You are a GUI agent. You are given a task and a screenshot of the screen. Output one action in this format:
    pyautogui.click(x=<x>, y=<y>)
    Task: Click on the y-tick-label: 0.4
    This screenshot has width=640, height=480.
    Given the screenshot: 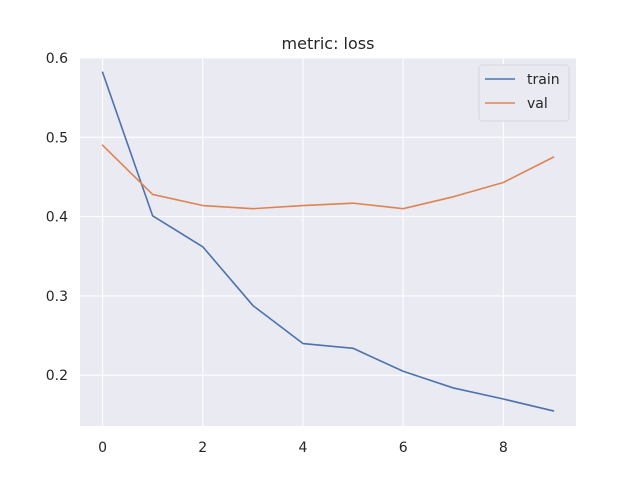 What is the action you would take?
    pyautogui.click(x=57, y=218)
    